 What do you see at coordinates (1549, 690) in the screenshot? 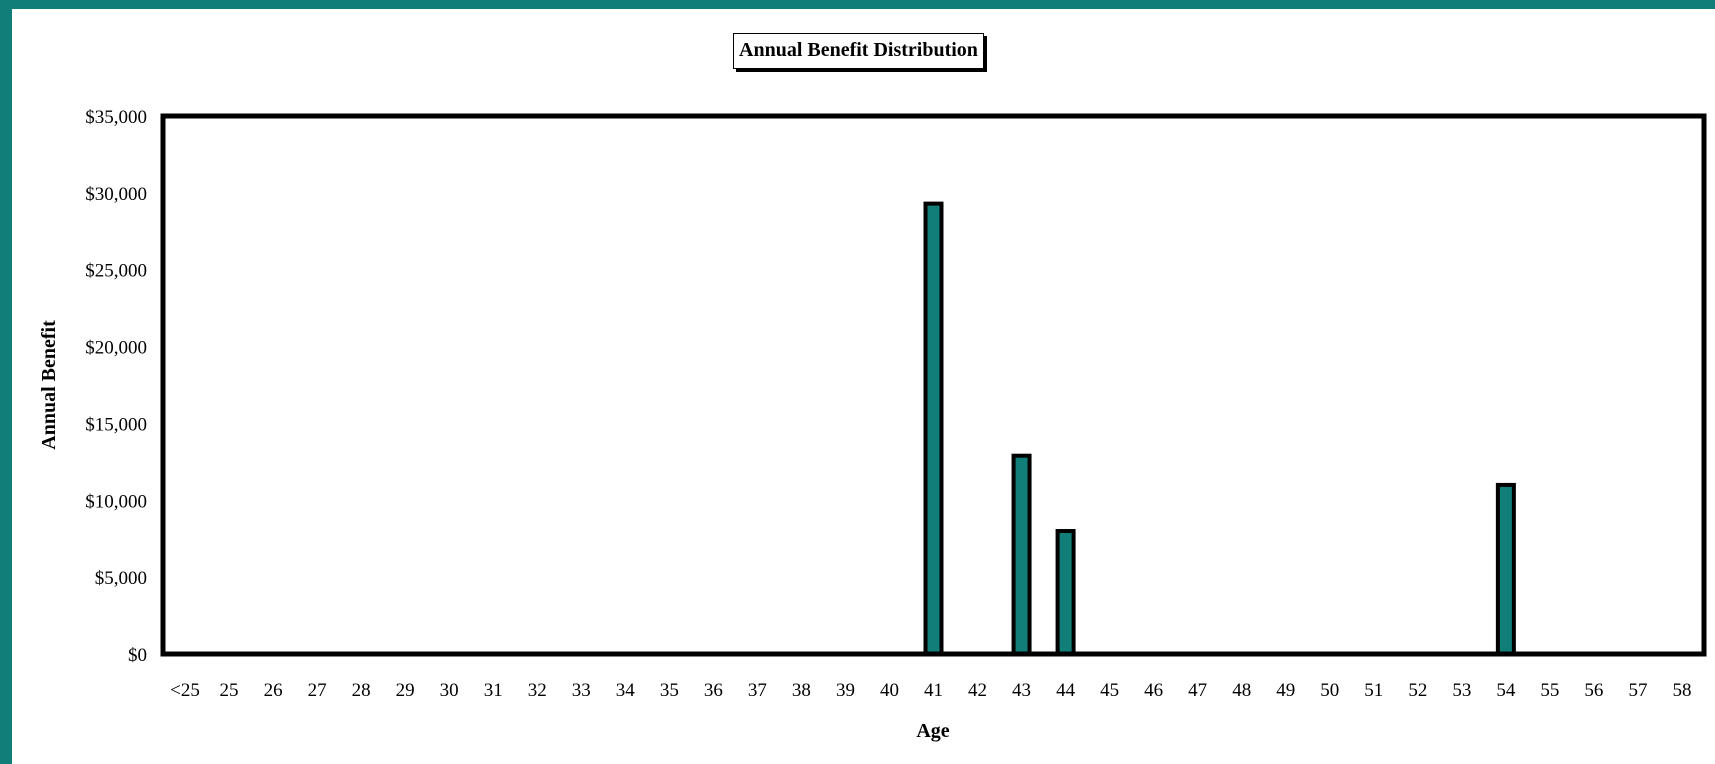
I see `x-tick-label: 55` at bounding box center [1549, 690].